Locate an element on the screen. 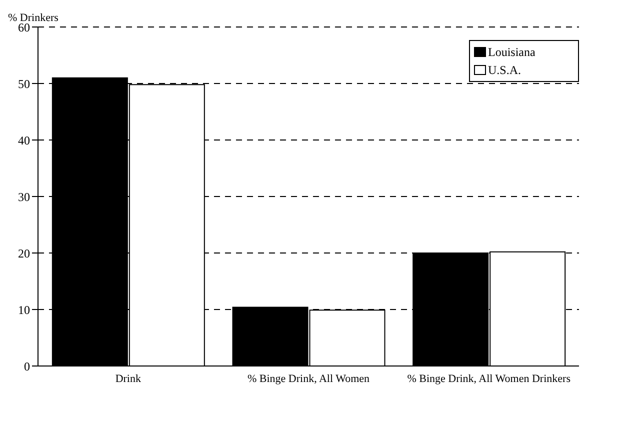  x-tick-label: % Binge Drink, All Women Drinkers is located at coordinates (488, 378).